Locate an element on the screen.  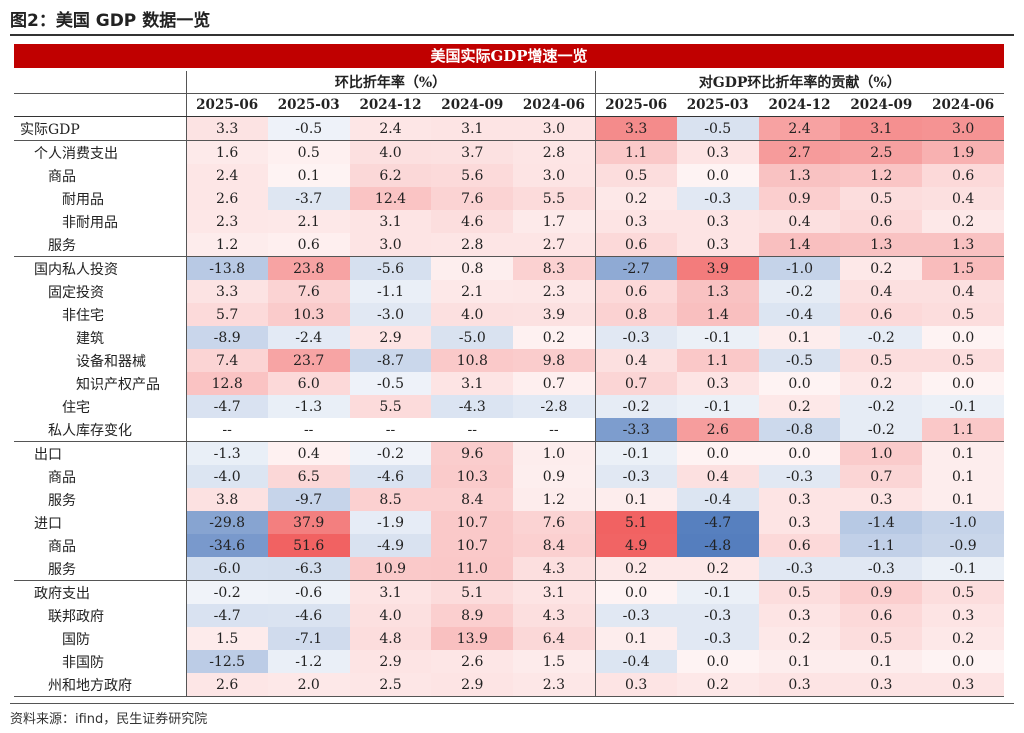
growth-cell: 5.6 is located at coordinates (472, 175).